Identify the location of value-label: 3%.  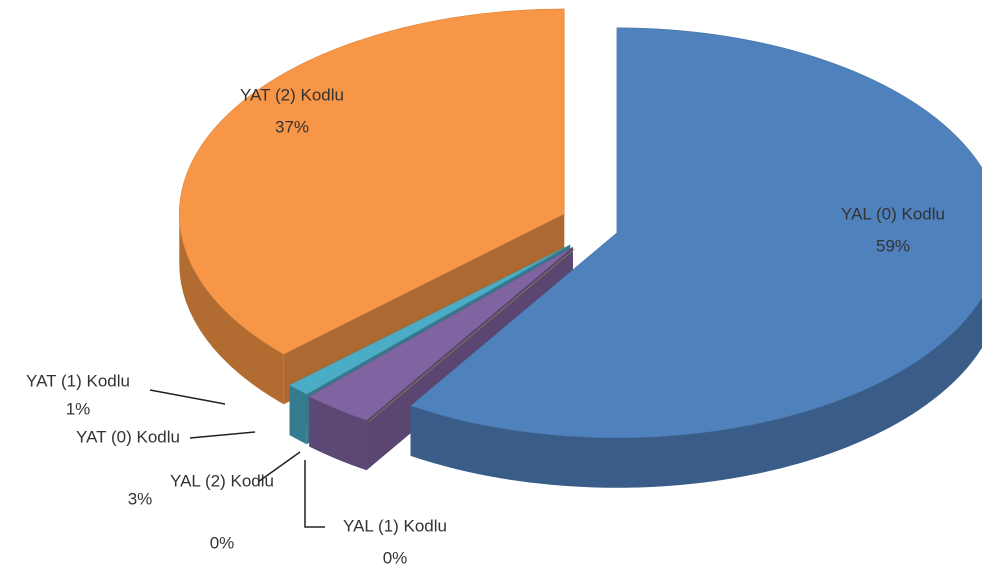
(140, 498).